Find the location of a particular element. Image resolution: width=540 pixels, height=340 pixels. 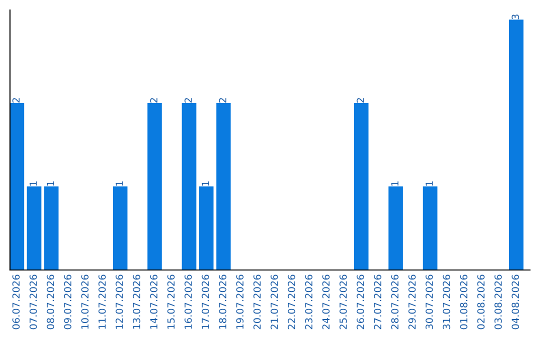

x-tick-label: 26.07.2026 is located at coordinates (360, 302).